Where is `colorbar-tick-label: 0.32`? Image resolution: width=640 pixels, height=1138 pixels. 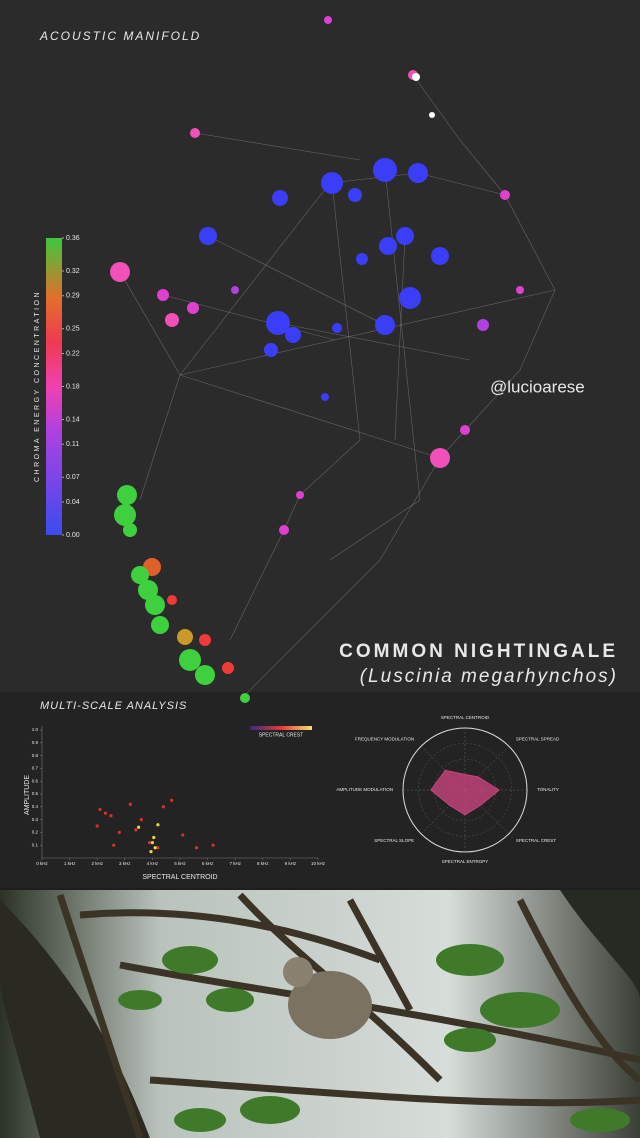 colorbar-tick-label: 0.32 is located at coordinates (73, 271).